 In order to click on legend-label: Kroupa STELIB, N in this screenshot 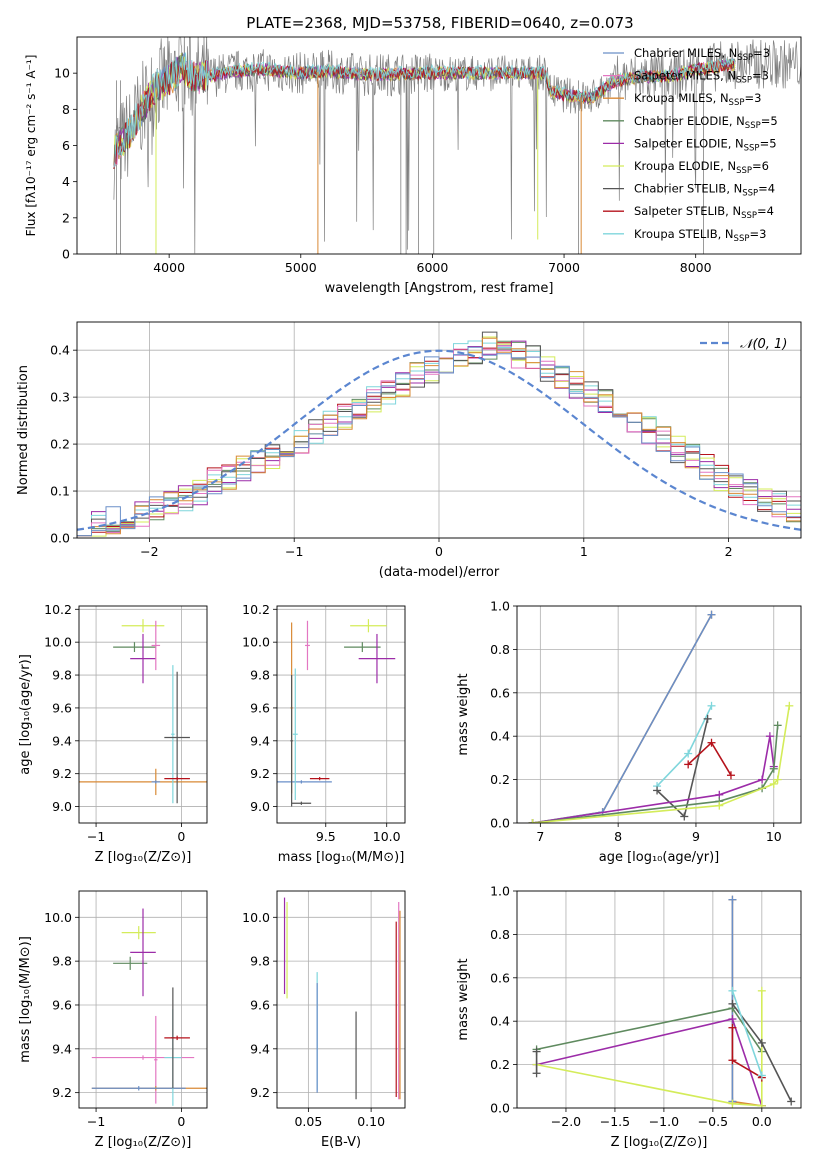, I will do `click(684, 234)`.